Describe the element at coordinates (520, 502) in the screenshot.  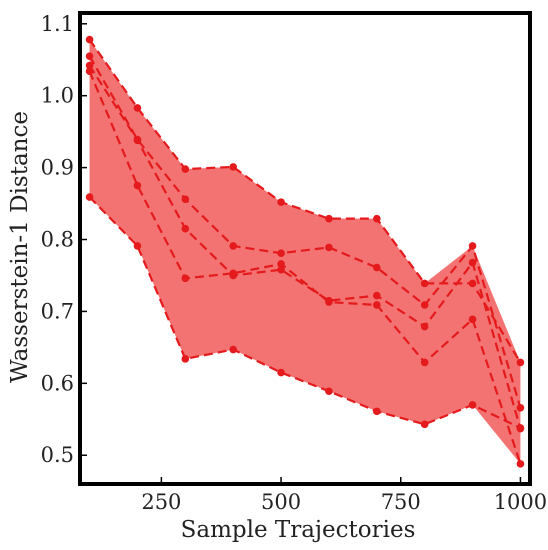
I see `x-tick-label: 1000` at that location.